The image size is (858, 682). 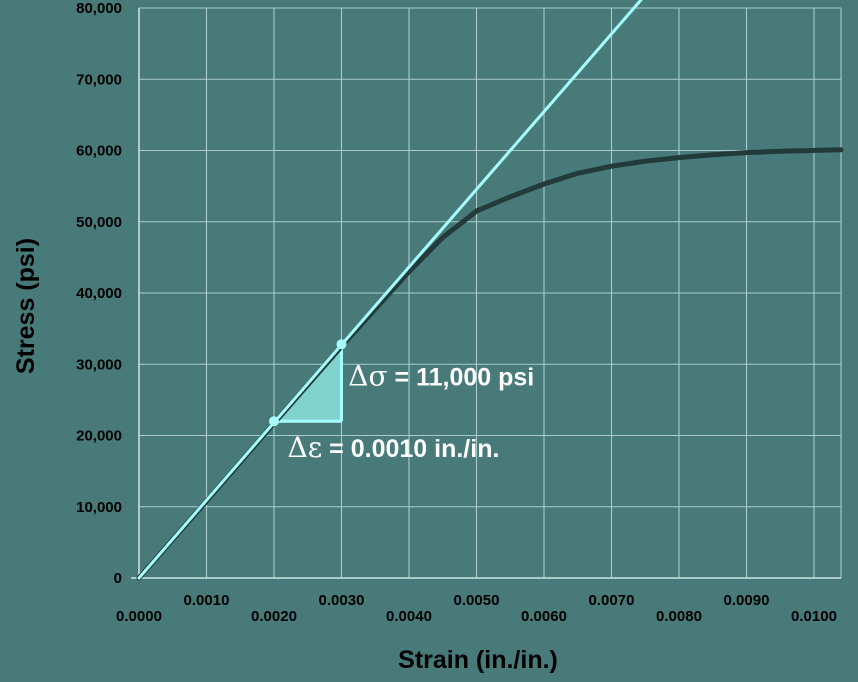 What do you see at coordinates (99, 222) in the screenshot?
I see `y-tick-label: 50,000` at bounding box center [99, 222].